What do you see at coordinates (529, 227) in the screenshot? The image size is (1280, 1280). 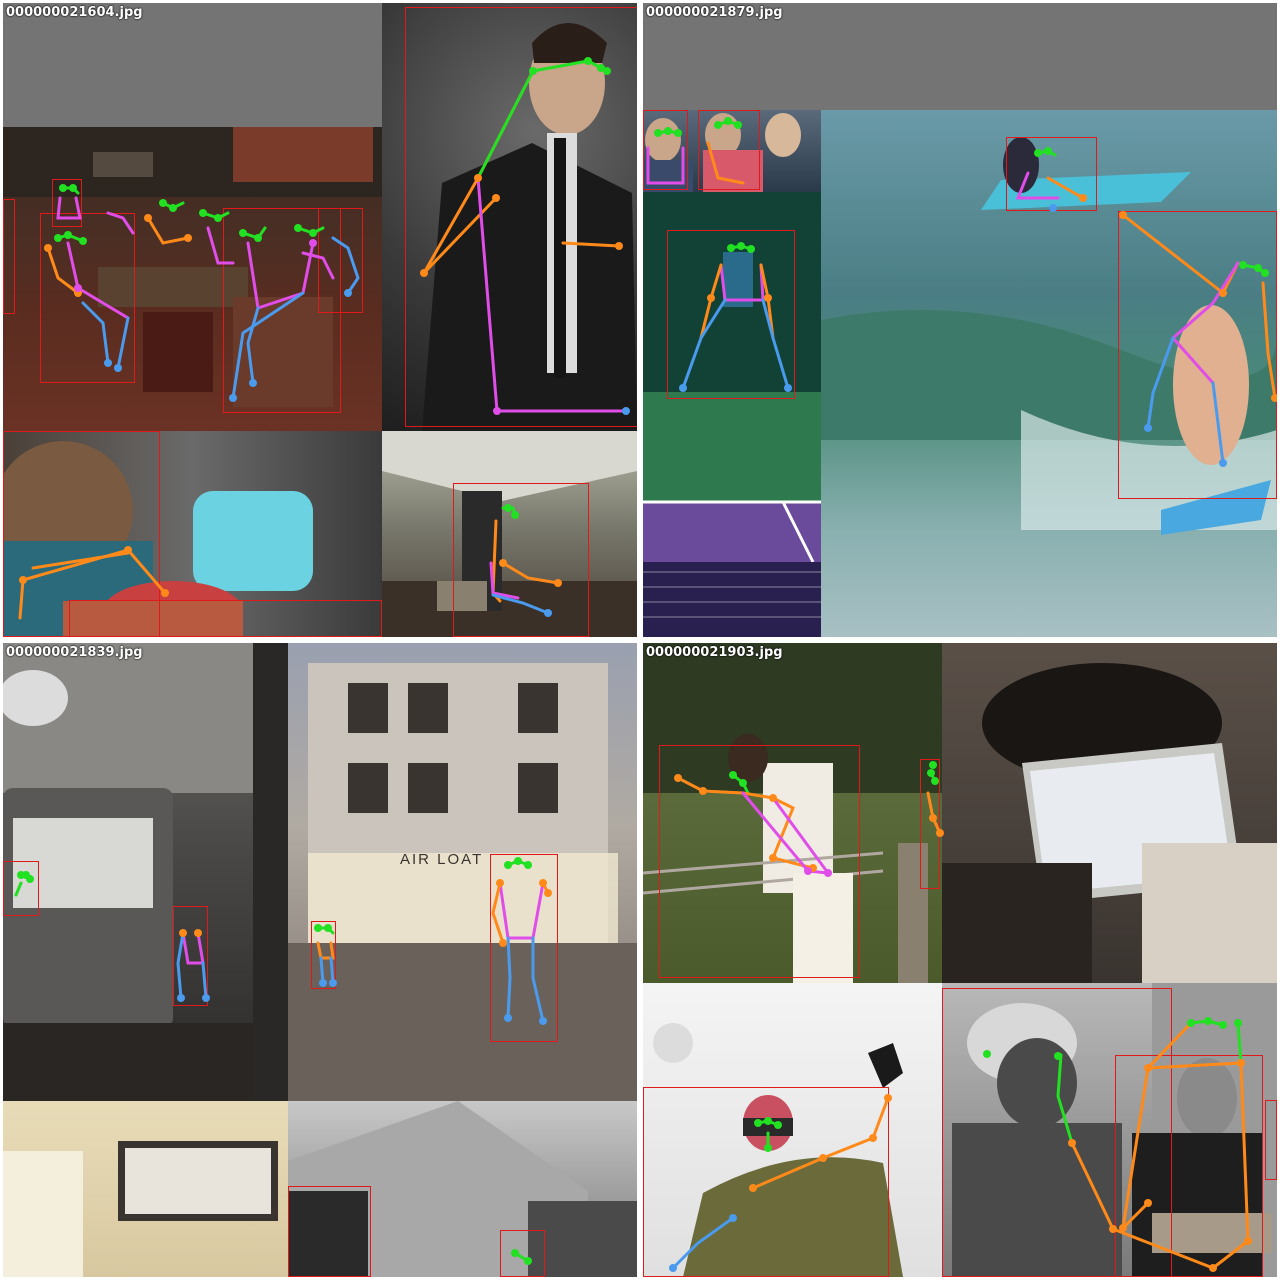 I see `suit-scene` at bounding box center [529, 227].